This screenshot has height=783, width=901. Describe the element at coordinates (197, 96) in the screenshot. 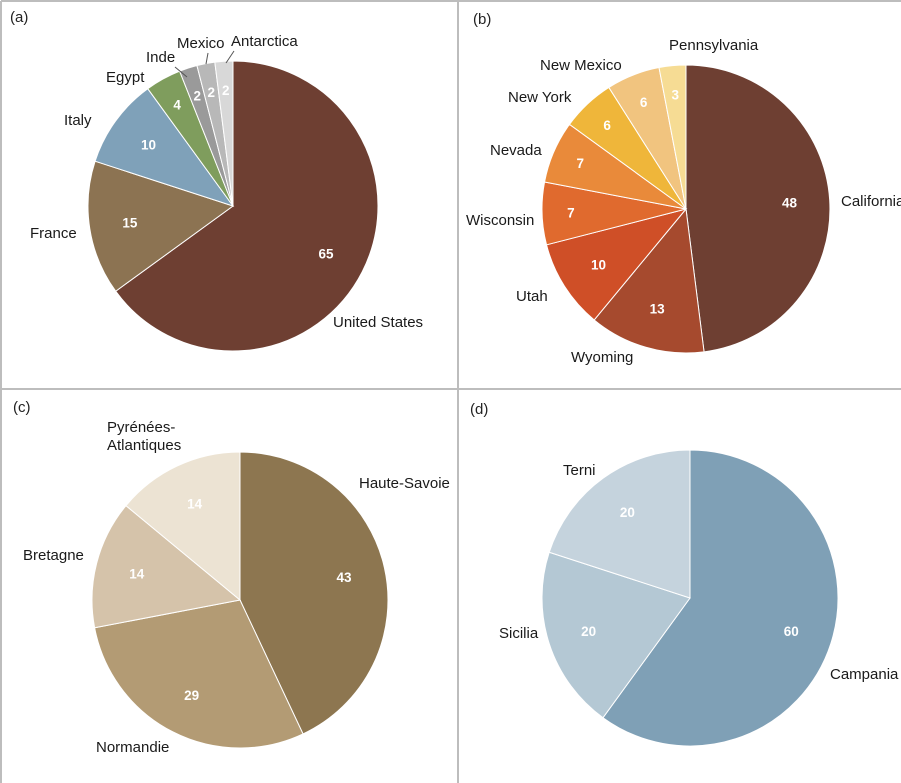

I see `value-label-inde: 2` at that location.